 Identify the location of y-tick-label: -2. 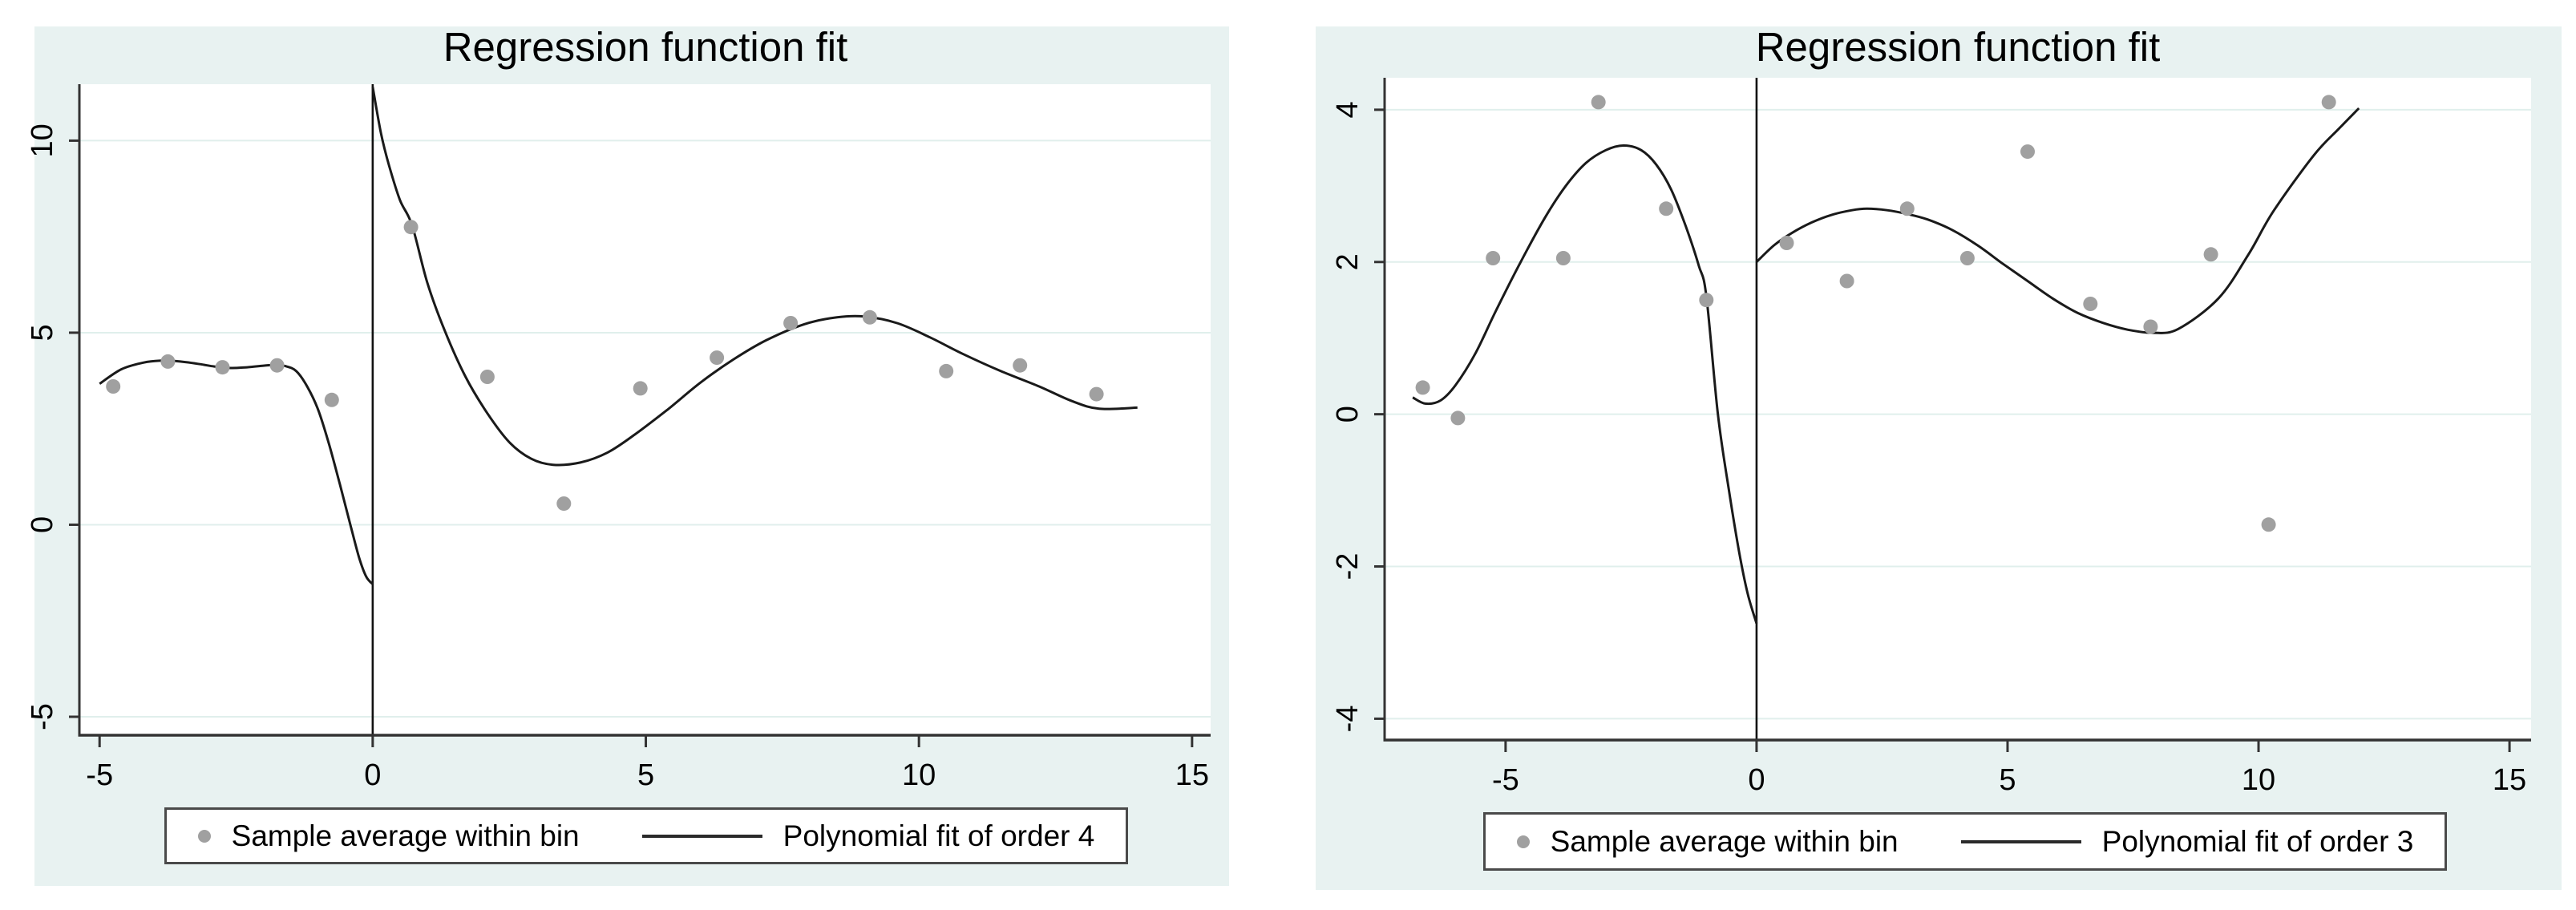
(1348, 566).